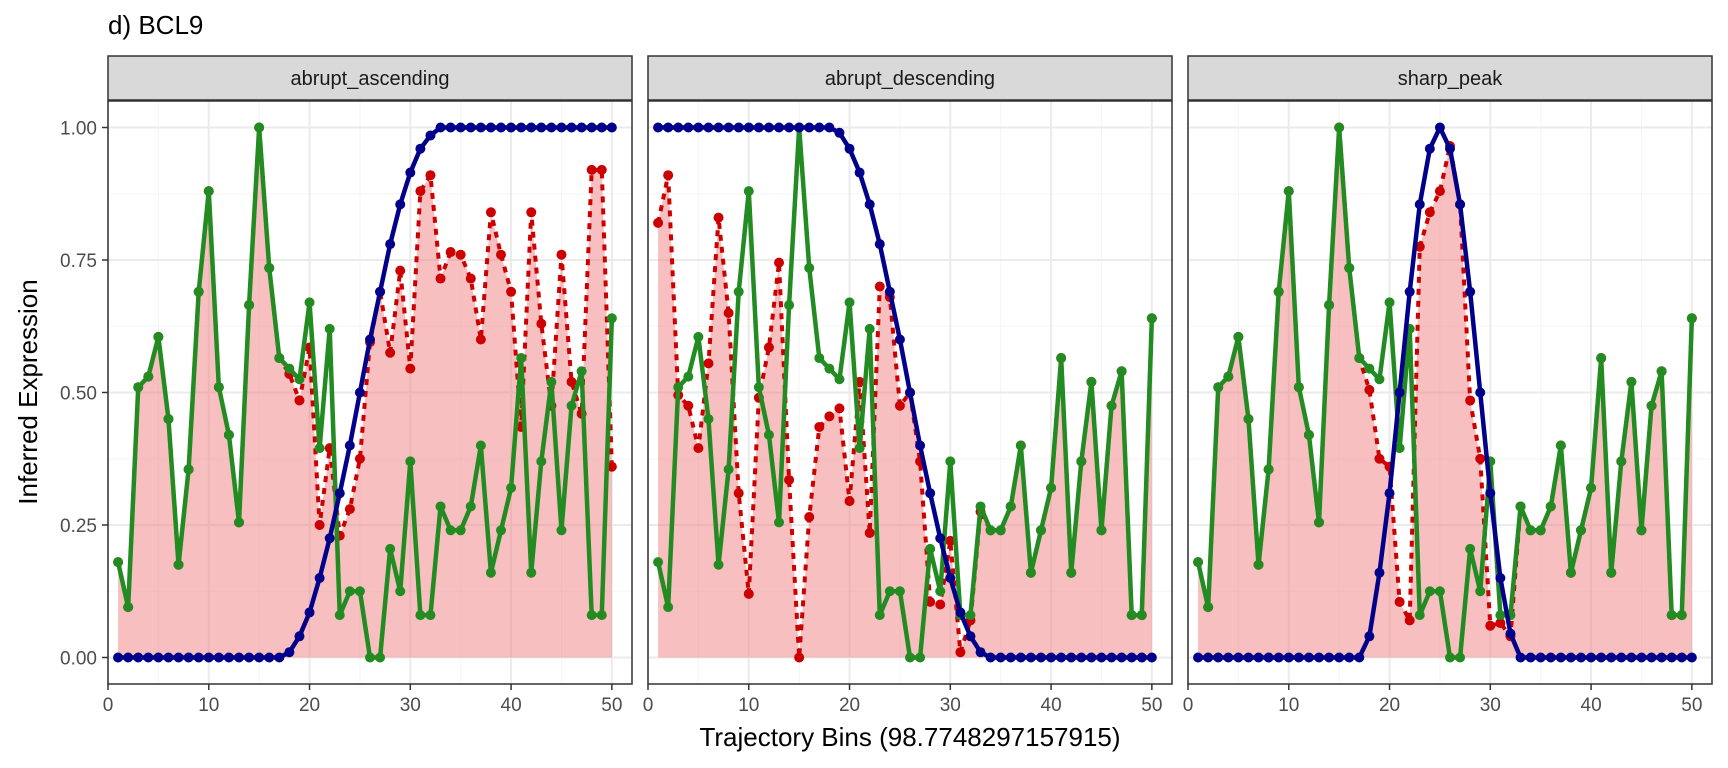  What do you see at coordinates (748, 705) in the screenshot?
I see `x-tick-label: 10` at bounding box center [748, 705].